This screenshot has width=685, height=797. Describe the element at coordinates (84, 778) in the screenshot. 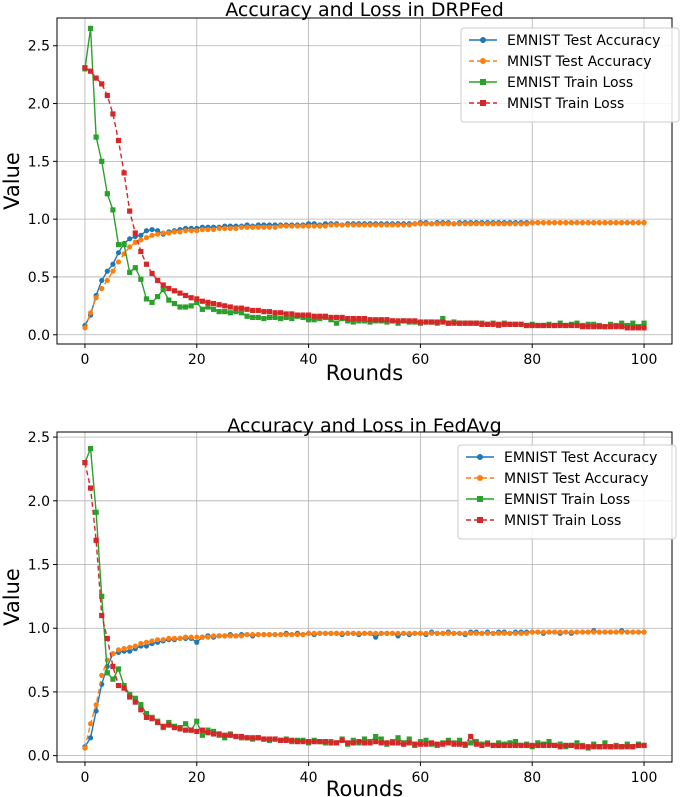

I see `x-tick-label: 0` at that location.